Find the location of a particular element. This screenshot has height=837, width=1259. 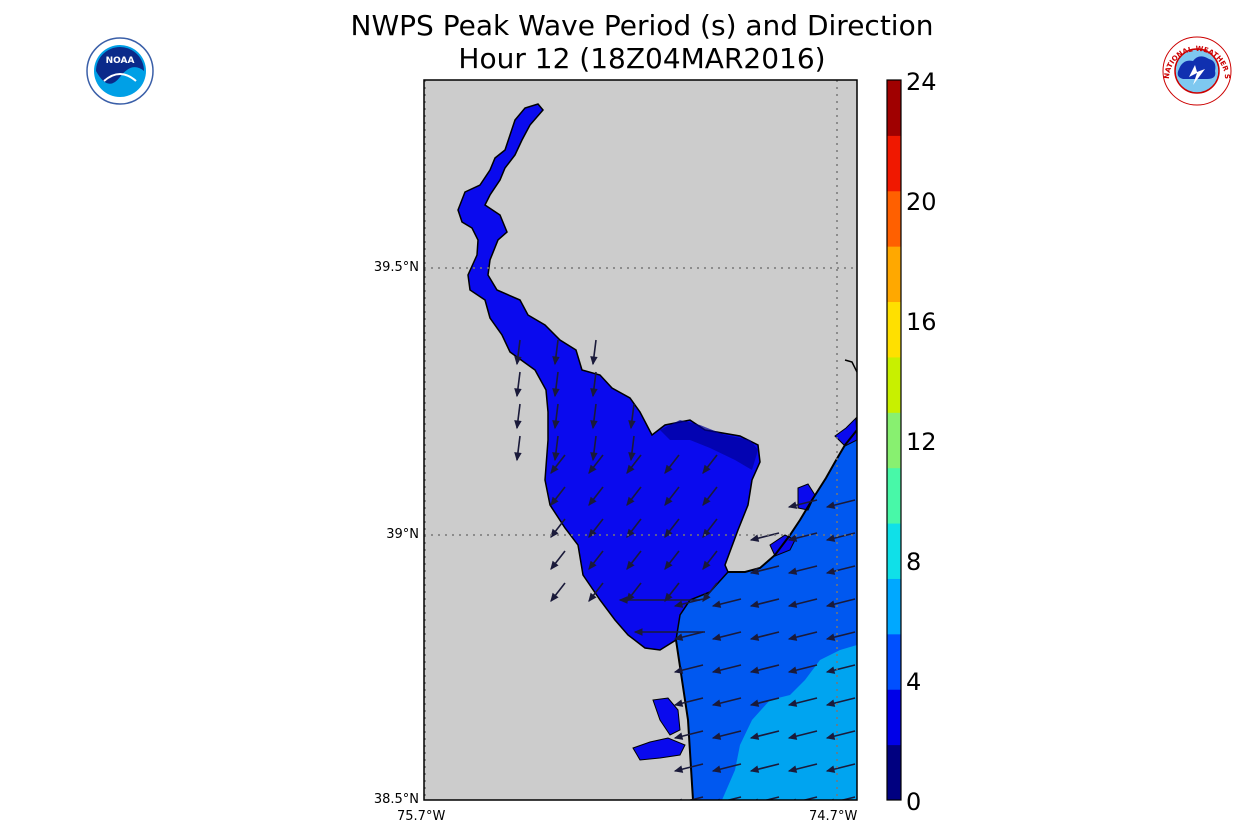

colorbar-label-20: 20 is located at coordinates (921, 202).